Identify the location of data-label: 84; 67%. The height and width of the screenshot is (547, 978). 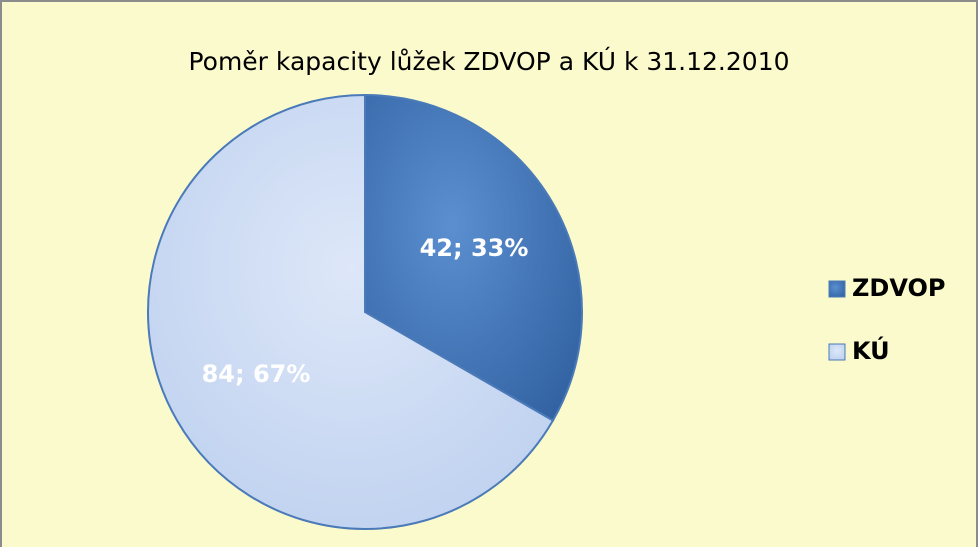
(256, 374).